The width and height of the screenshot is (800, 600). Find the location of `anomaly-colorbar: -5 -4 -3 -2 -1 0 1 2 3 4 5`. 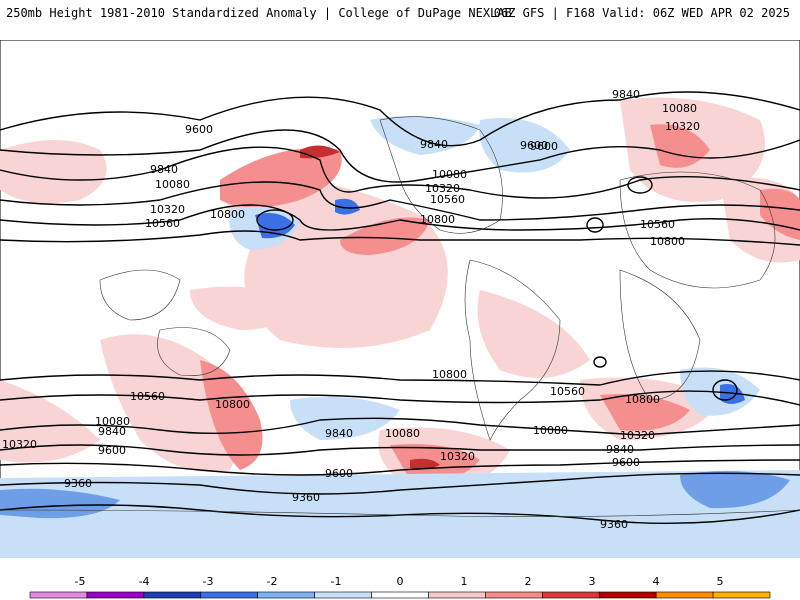

anomaly-colorbar: -5 -4 -3 -2 -1 0 1 2 3 4 5 is located at coordinates (400, 587).